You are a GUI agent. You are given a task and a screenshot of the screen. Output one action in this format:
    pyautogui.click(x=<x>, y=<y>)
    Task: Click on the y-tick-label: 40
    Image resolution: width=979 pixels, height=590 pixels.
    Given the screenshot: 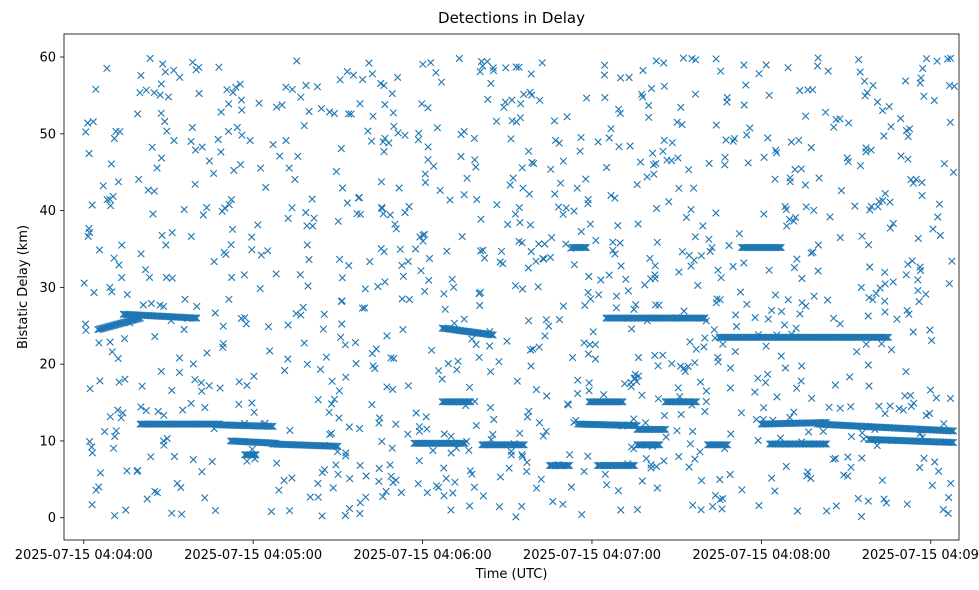 What is the action you would take?
    pyautogui.click(x=47, y=211)
    